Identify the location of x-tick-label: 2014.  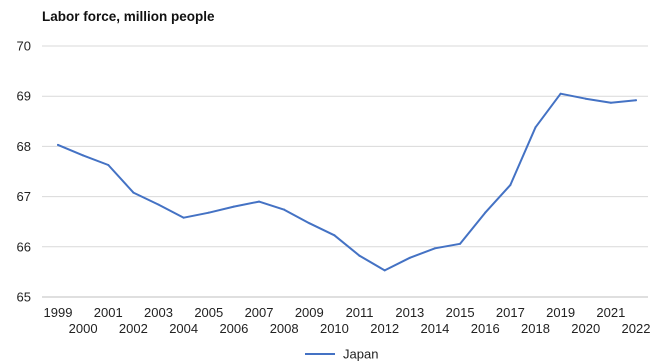
(434, 328).